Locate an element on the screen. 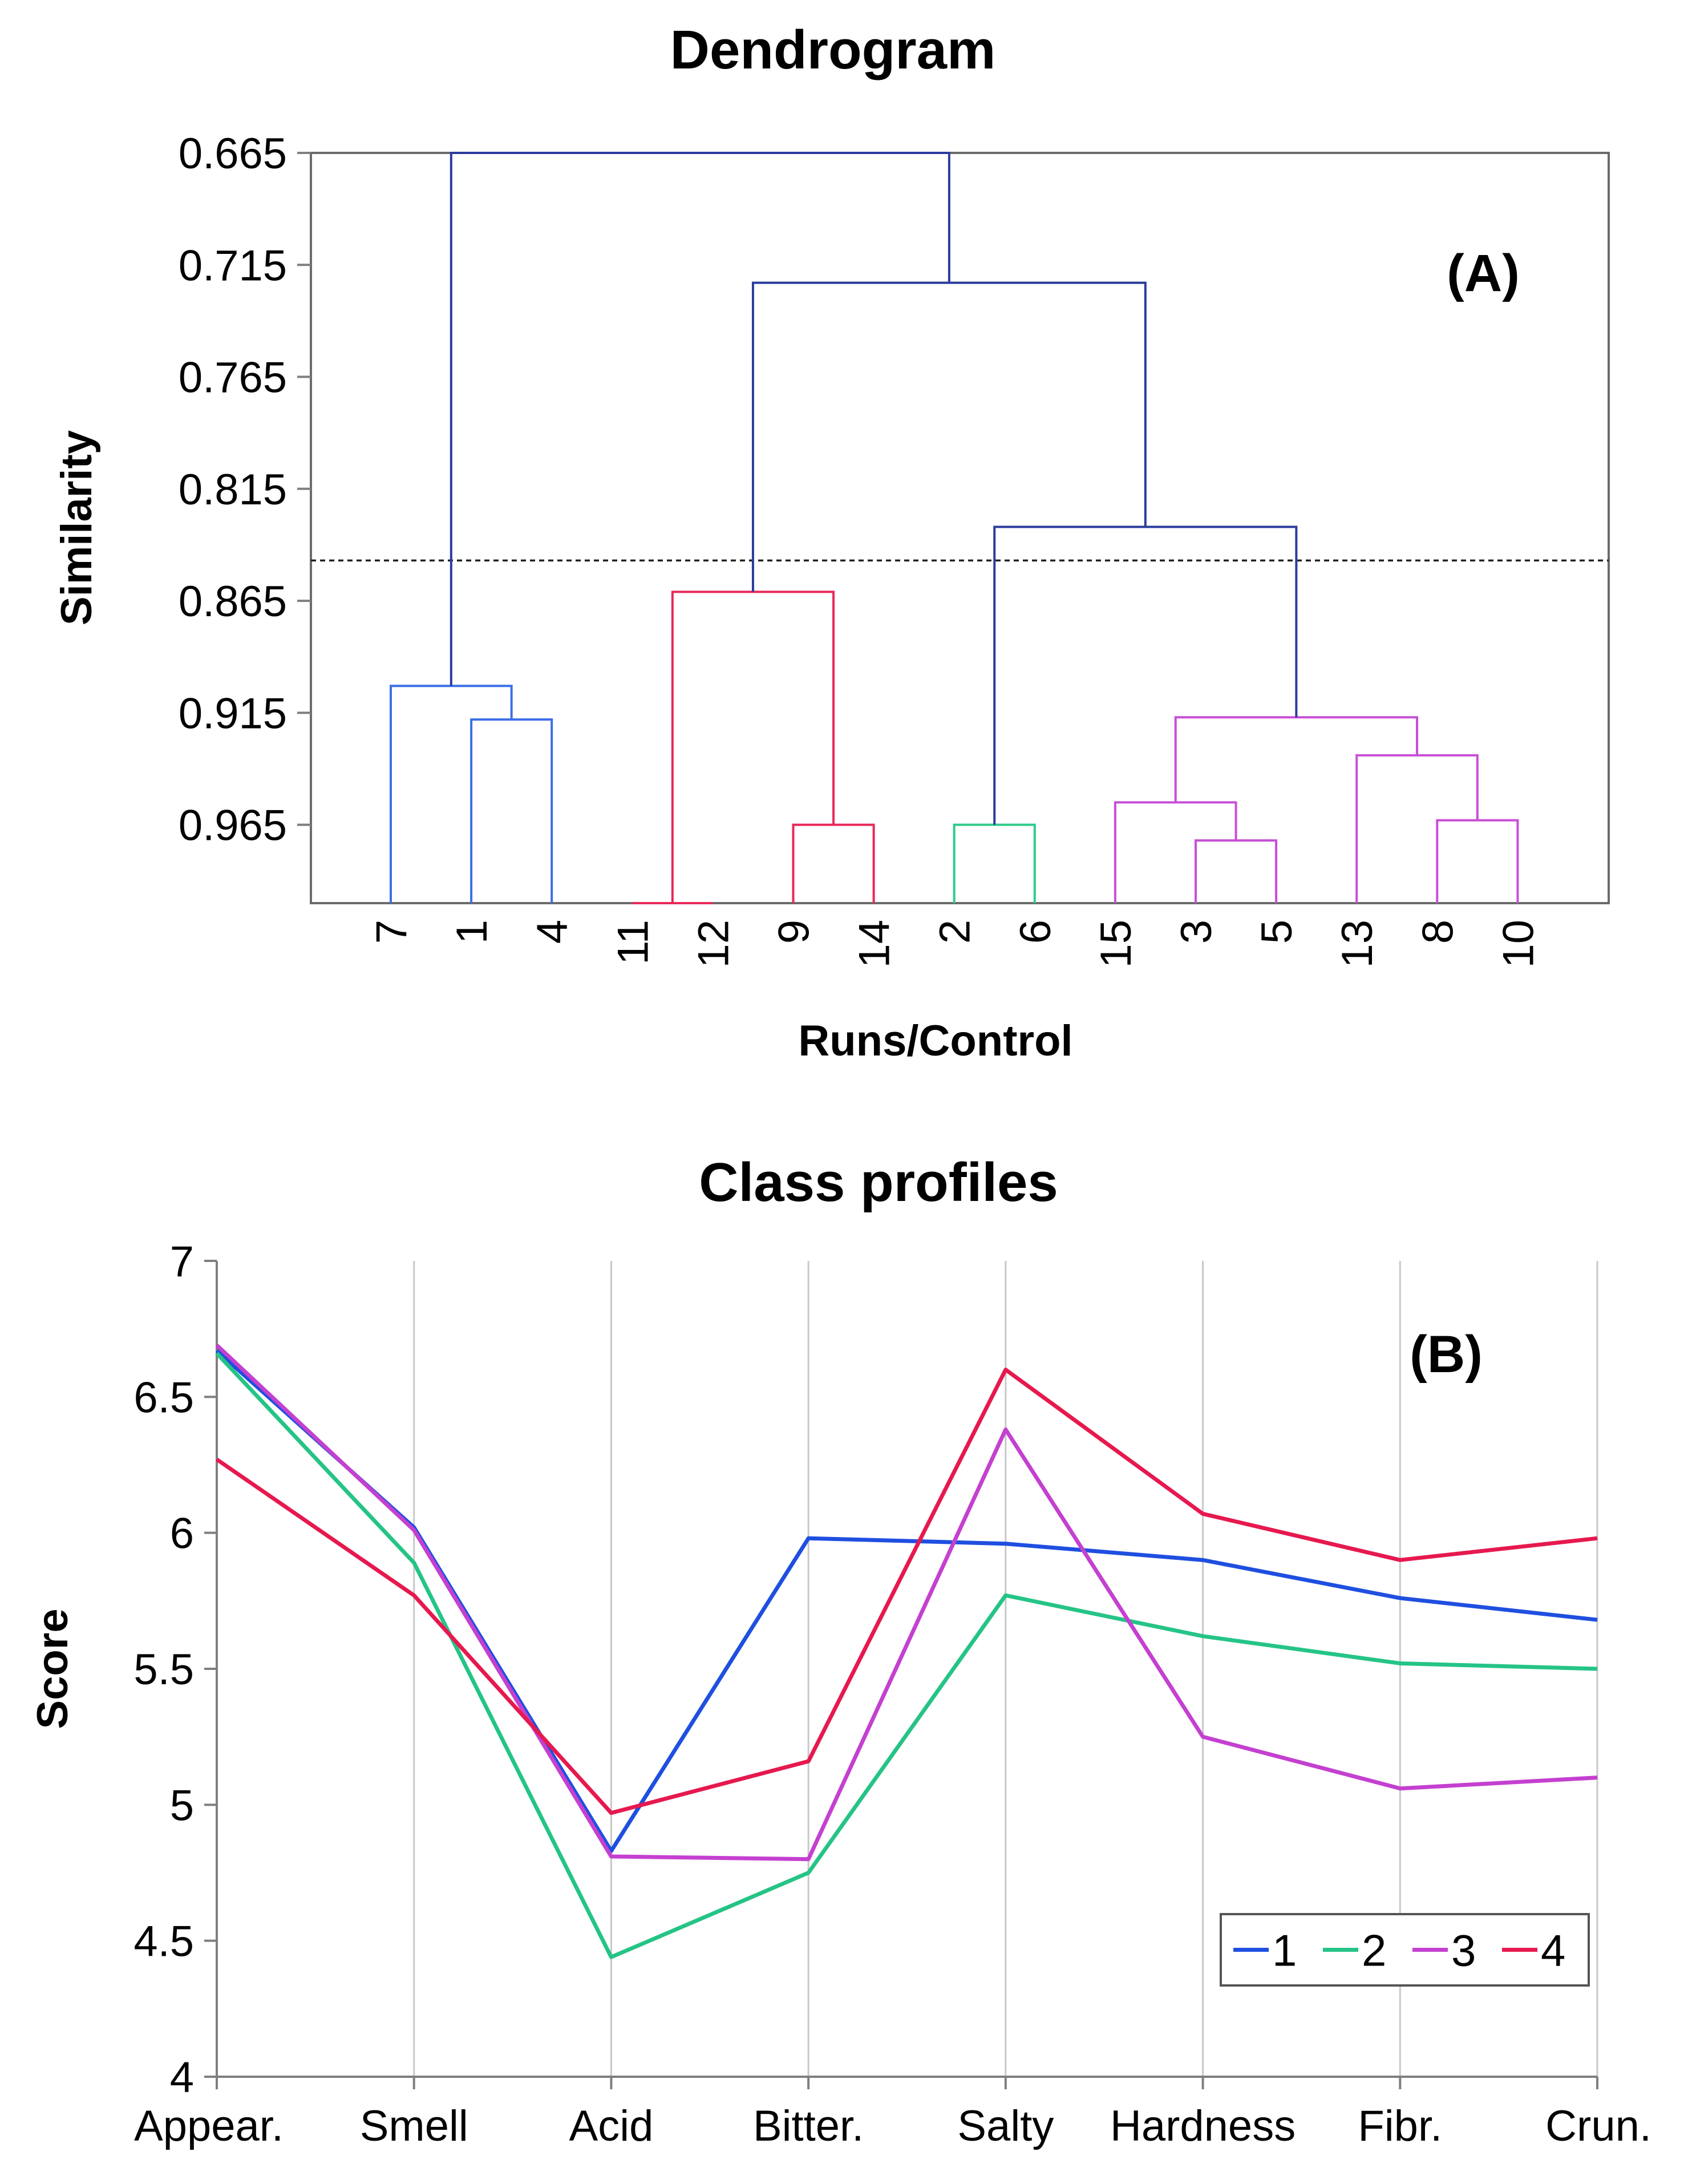  dendrogram-leaf-label: 14 is located at coordinates (875, 944).